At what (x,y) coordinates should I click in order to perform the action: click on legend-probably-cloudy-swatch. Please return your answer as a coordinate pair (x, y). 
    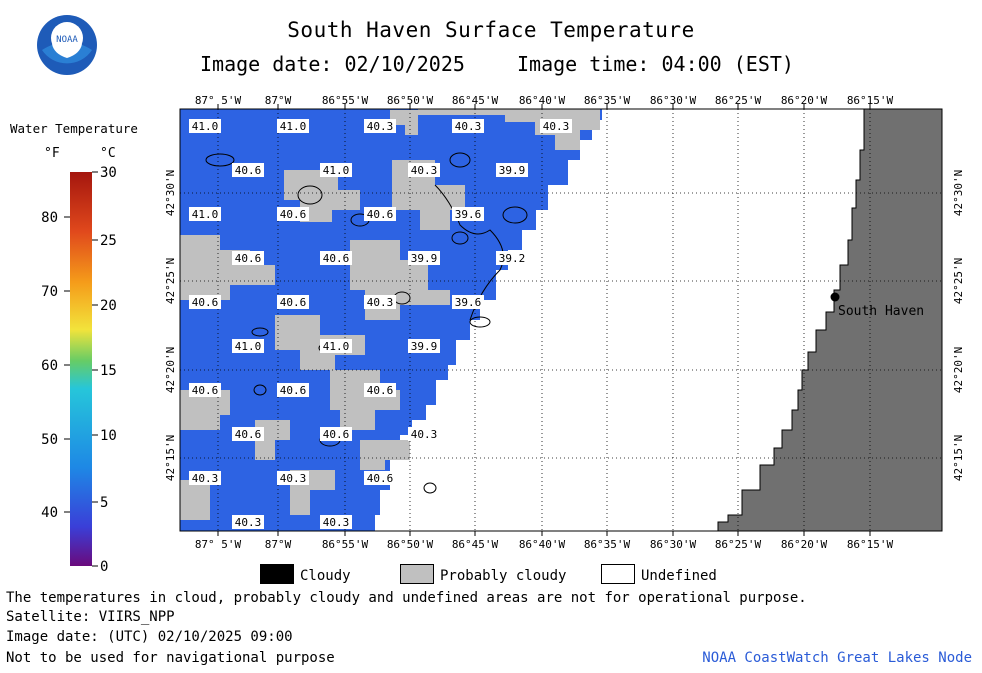
    Looking at the image, I should click on (417, 574).